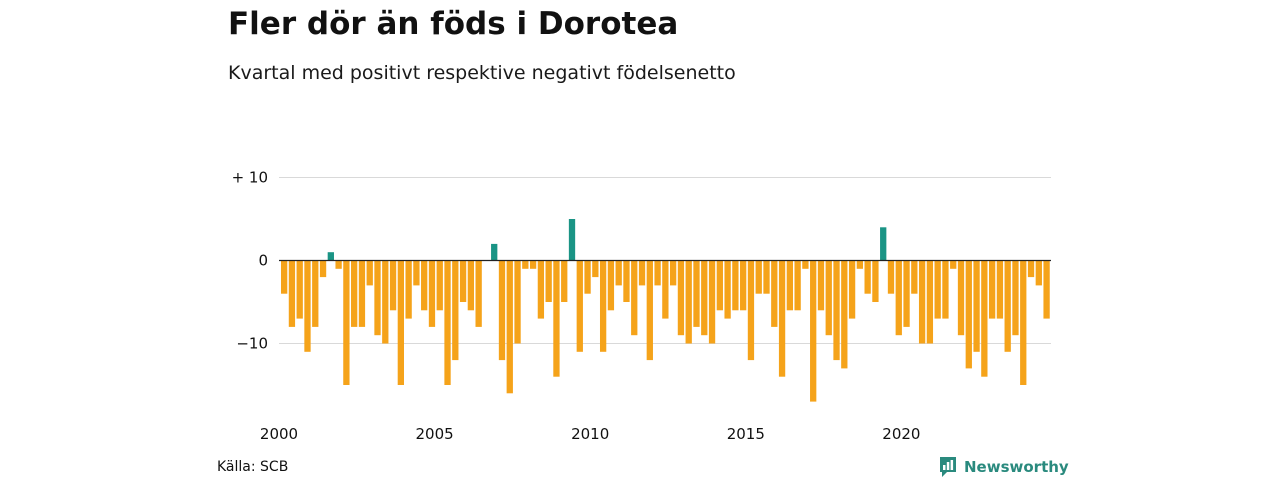 Image resolution: width=1280 pixels, height=480 pixels. What do you see at coordinates (279, 434) in the screenshot?
I see `x-tick-label: 2000` at bounding box center [279, 434].